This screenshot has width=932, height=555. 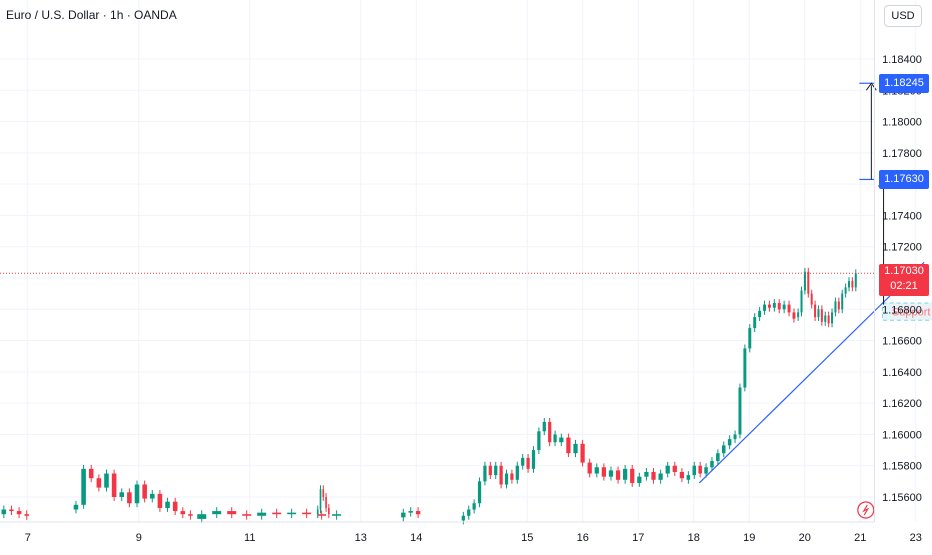 I want to click on price-tick-label: 1.16200, so click(x=902, y=404).